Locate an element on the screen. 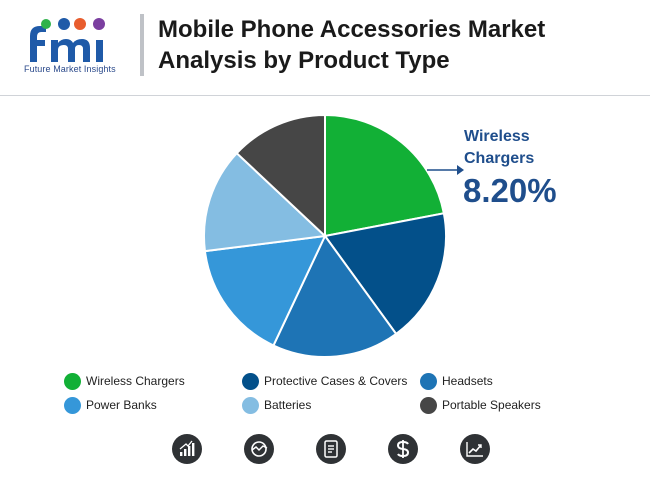  market-analysis-icon is located at coordinates (259, 449).